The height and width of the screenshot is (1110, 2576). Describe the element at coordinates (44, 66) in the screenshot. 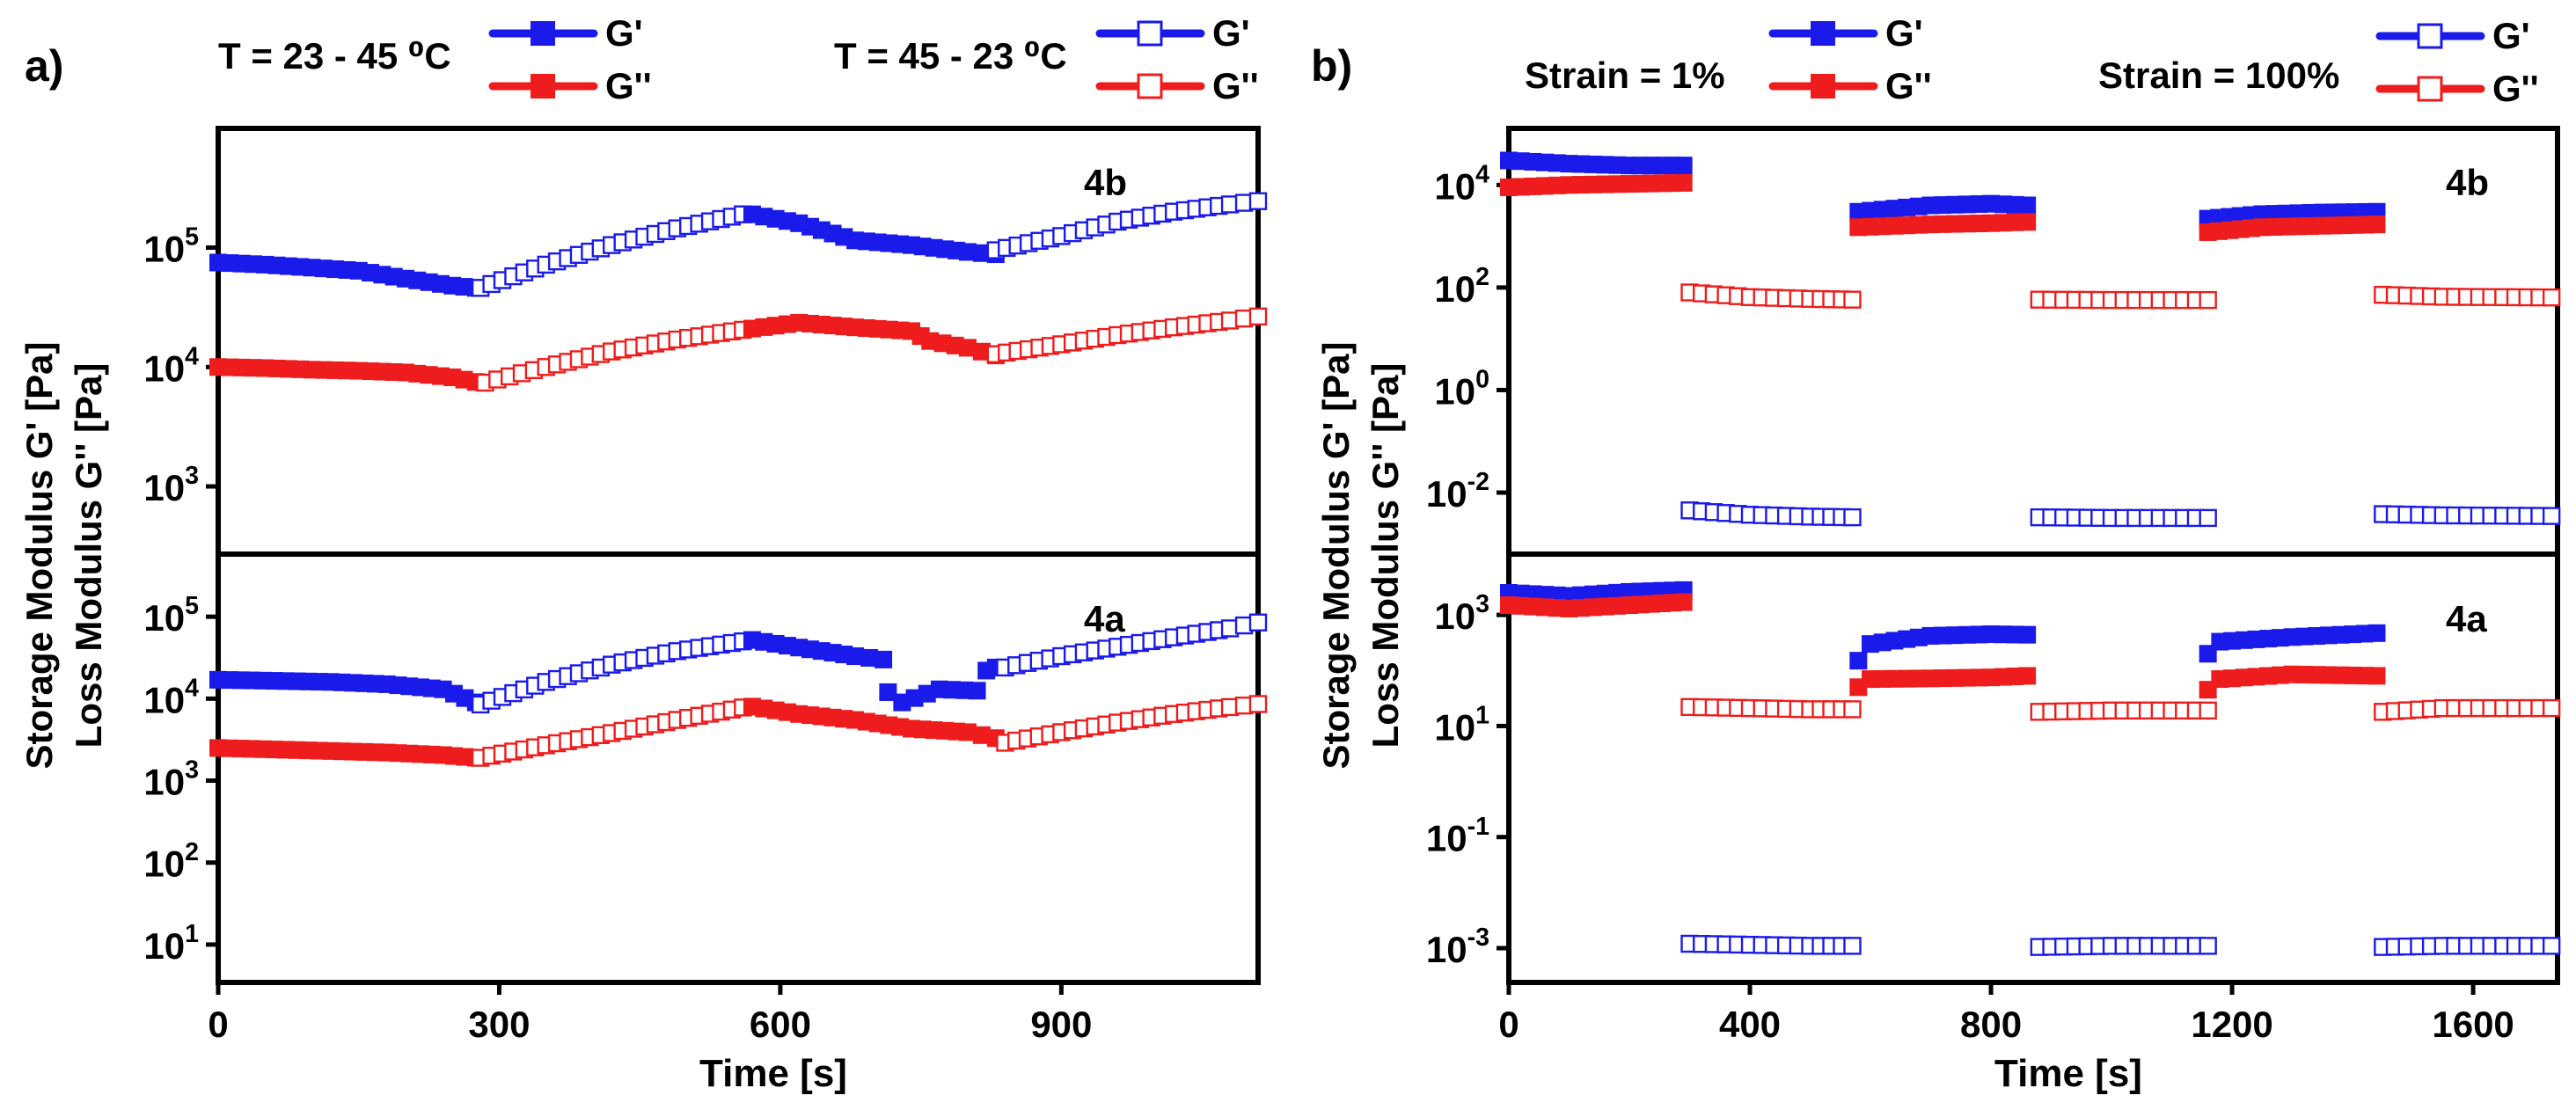

I see `panel-label: a)` at that location.